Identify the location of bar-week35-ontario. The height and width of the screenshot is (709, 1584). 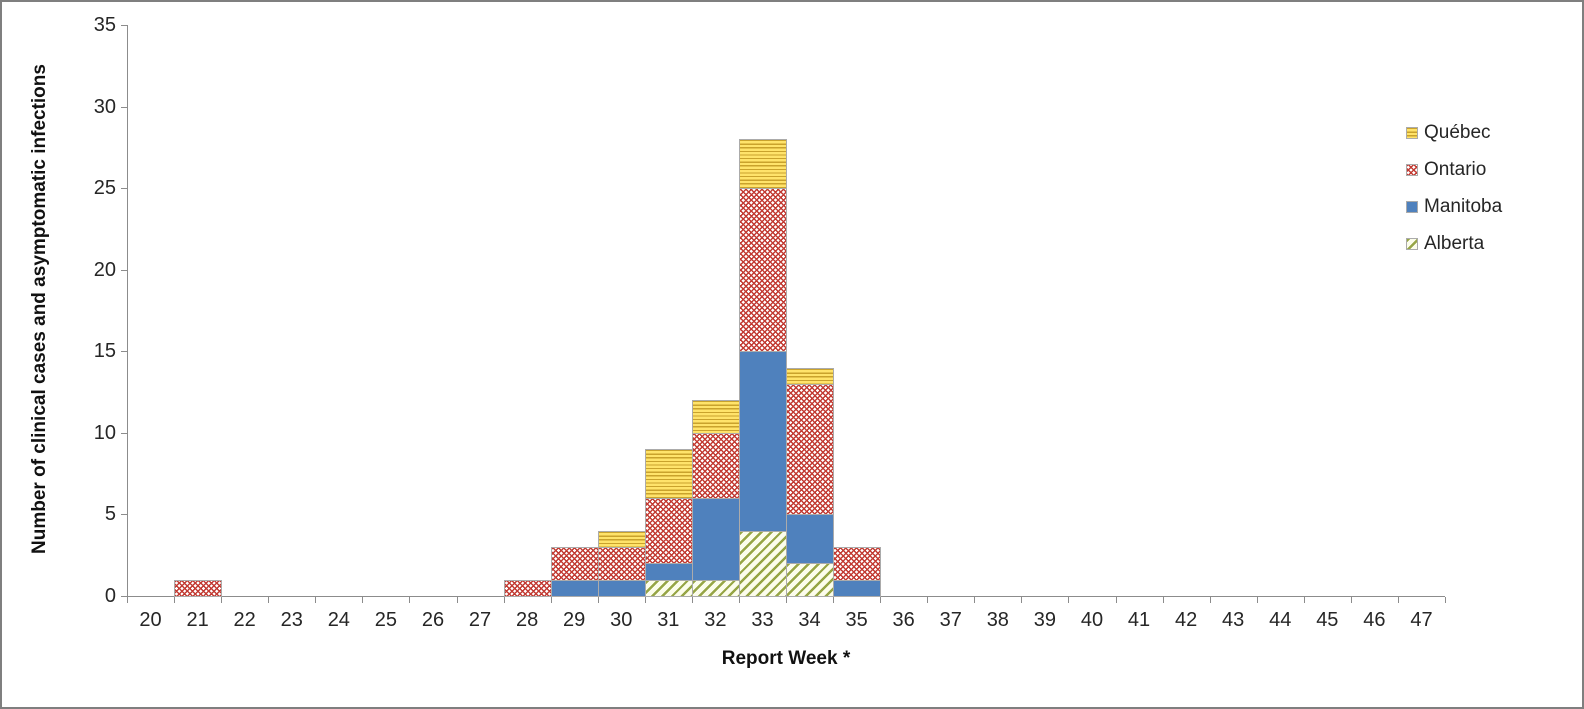
(857, 564).